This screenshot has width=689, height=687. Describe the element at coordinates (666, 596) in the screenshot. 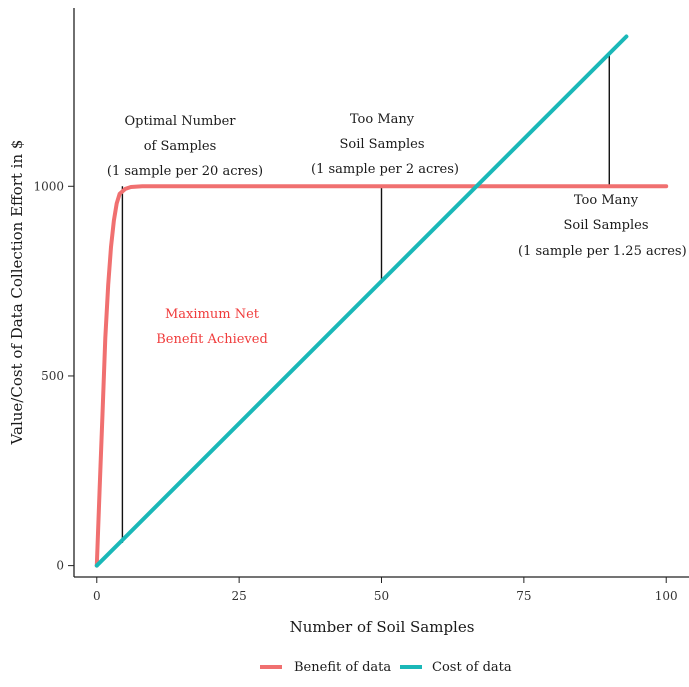

I see `x-tick-label-100: 100` at that location.